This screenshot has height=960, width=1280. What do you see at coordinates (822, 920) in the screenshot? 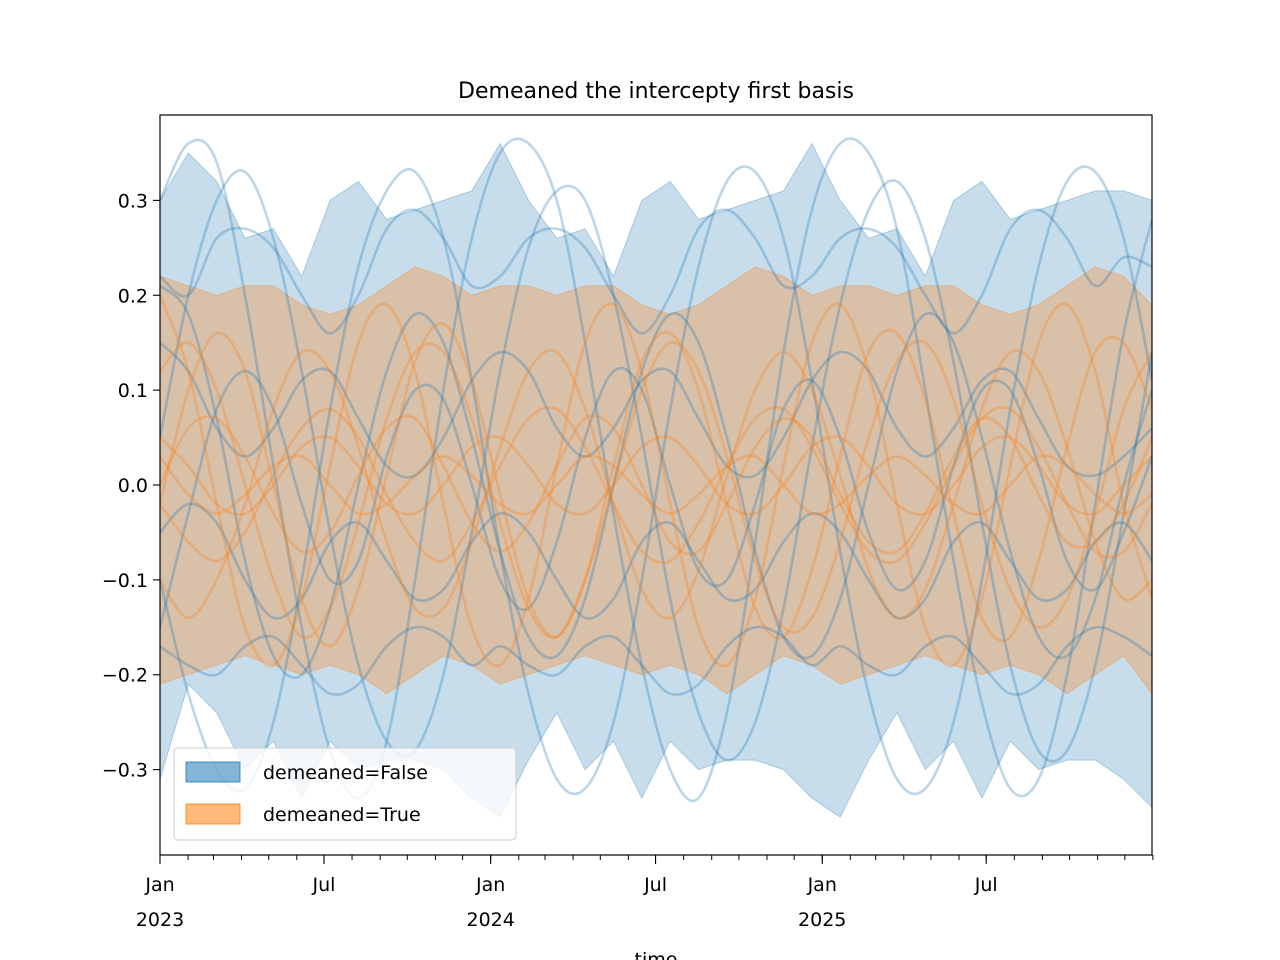
I see `x-tick-year-label: 2025` at bounding box center [822, 920].